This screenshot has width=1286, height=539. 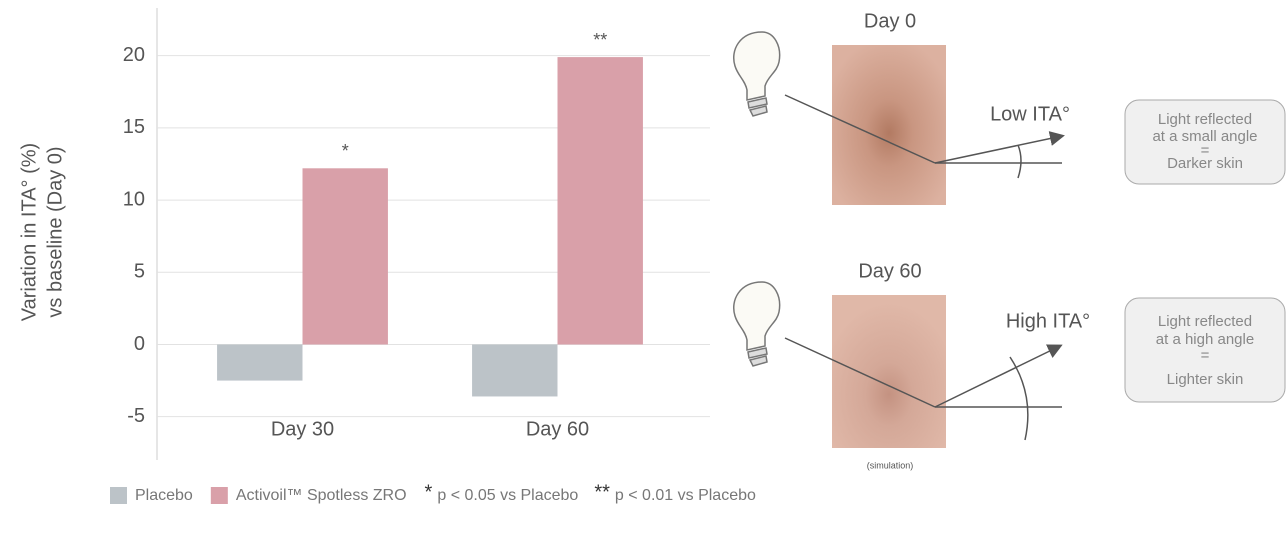 I want to click on significance-mark: *, so click(x=345, y=151).